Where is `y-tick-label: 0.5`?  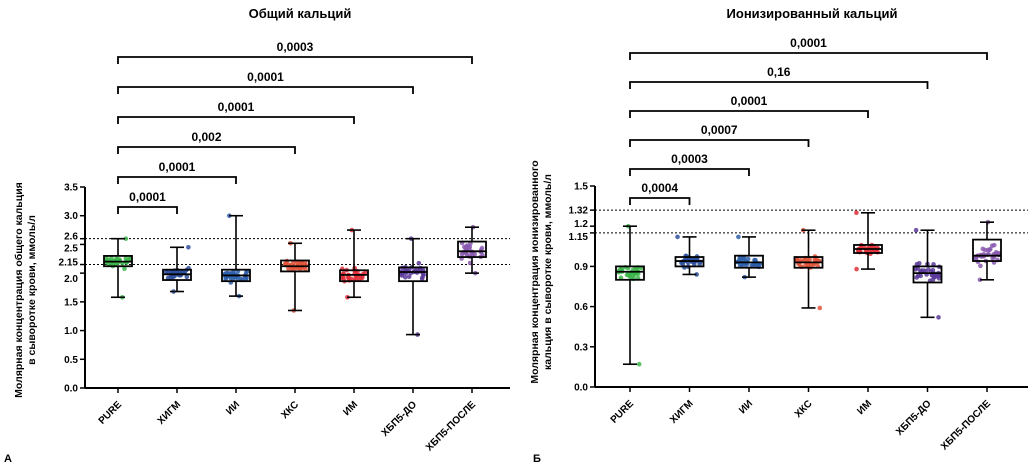
y-tick-label: 0.5 is located at coordinates (71, 360).